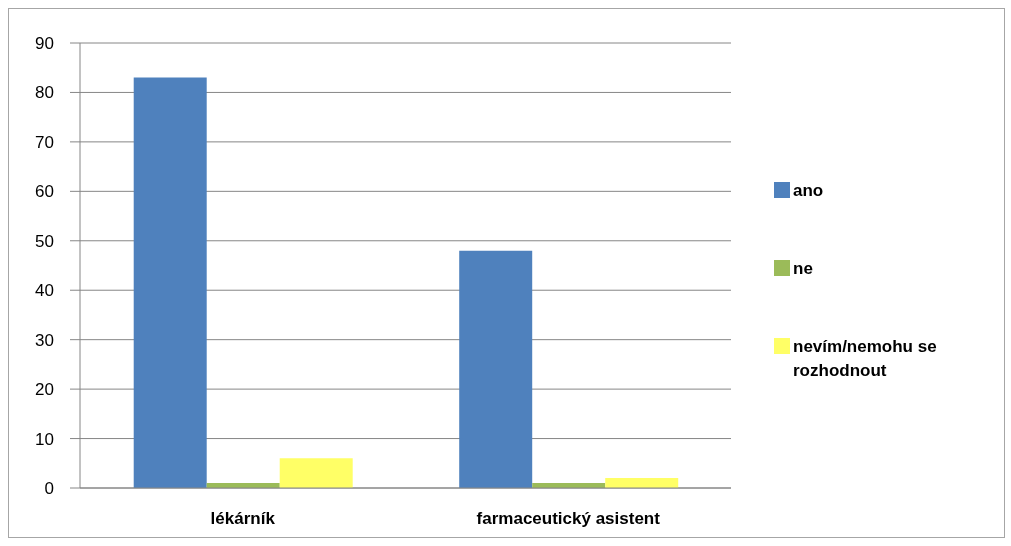 The width and height of the screenshot is (1011, 546). What do you see at coordinates (568, 519) in the screenshot?
I see `x-tick-label: farmaceutický asistent` at bounding box center [568, 519].